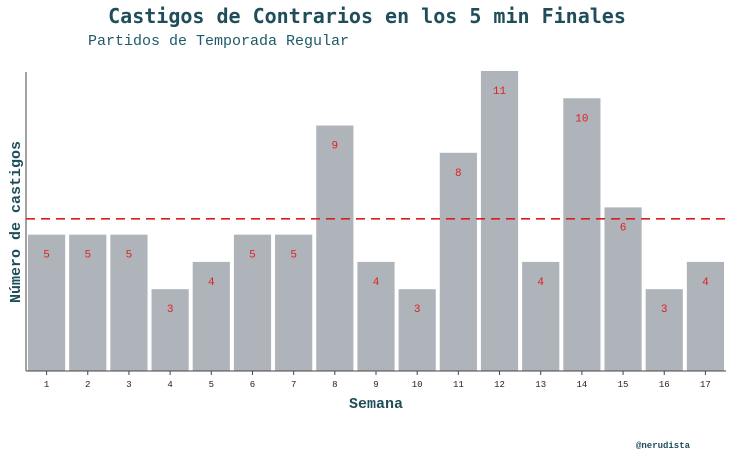 The width and height of the screenshot is (734, 458). Describe the element at coordinates (375, 385) in the screenshot. I see `x-tick-label: 9` at that location.